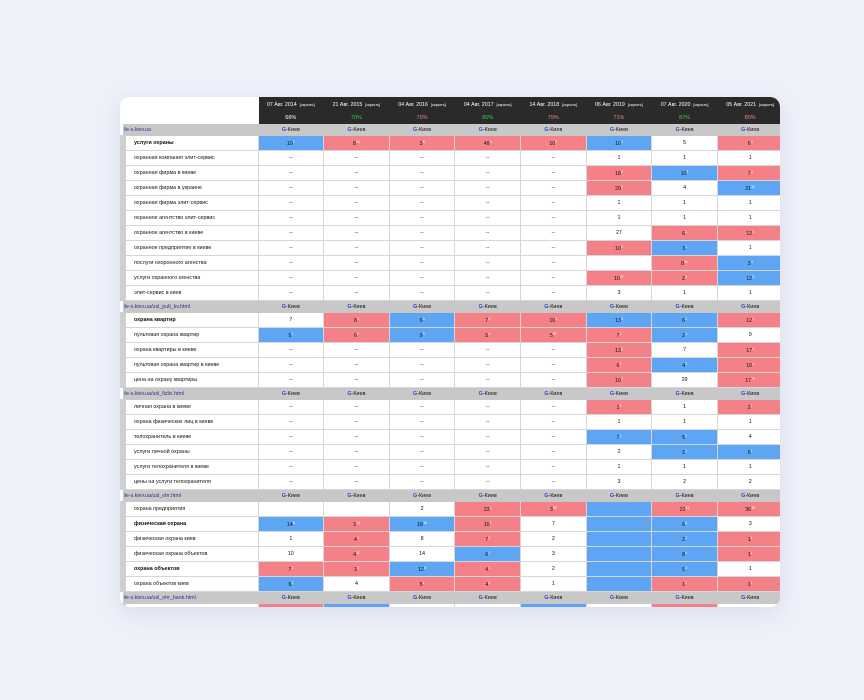 This screenshot has width=864, height=700. Describe the element at coordinates (422, 509) in the screenshot. I see `position-value: 2` at that location.